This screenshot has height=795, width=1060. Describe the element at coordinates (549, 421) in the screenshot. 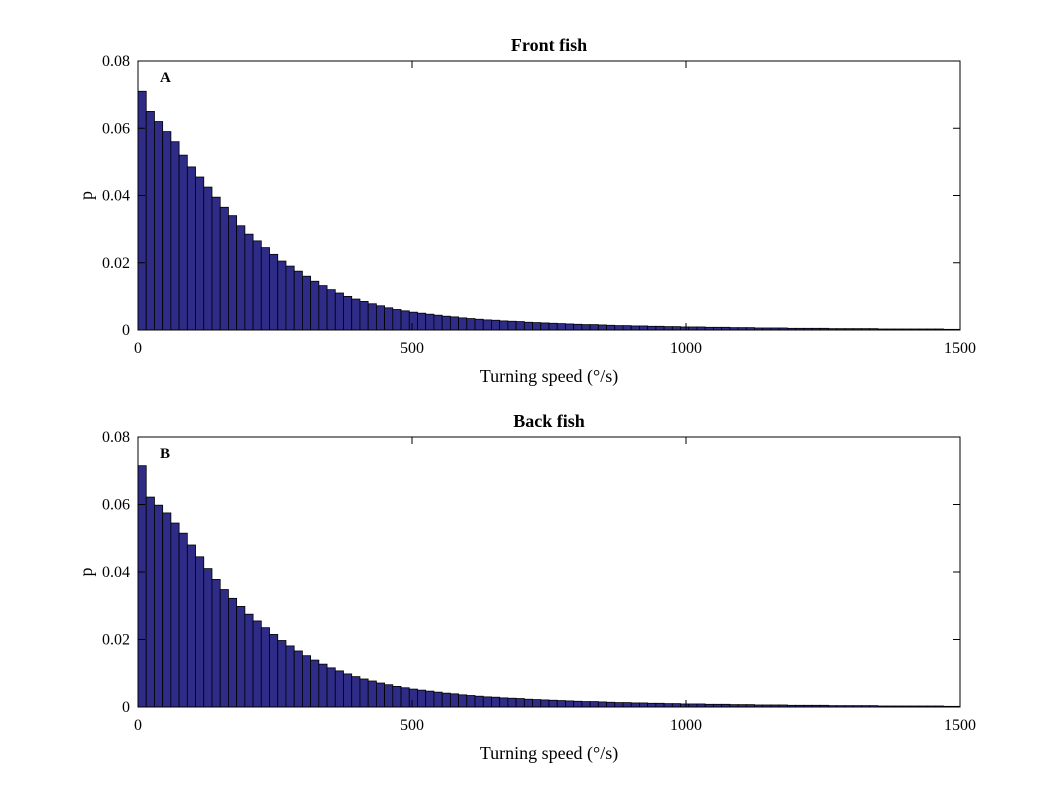

I see `chart-title: Back fish` at that location.